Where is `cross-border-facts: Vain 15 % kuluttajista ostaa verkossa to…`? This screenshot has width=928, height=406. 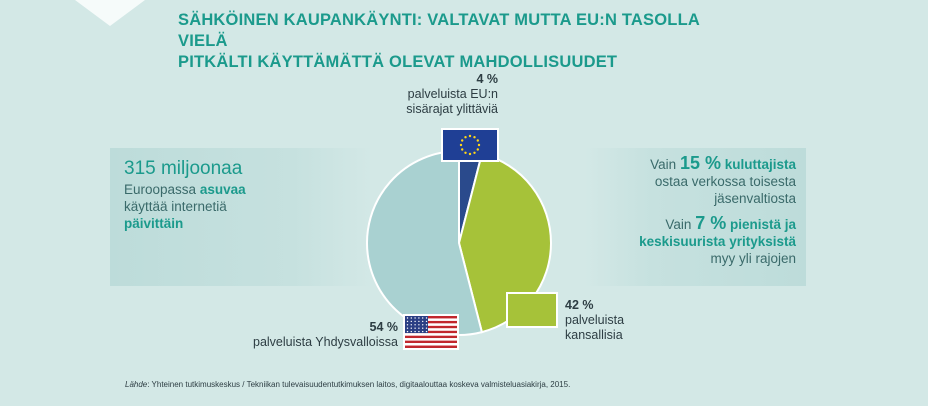 cross-border-facts: Vain 15 % kuluttajista ostaa verkossa to… is located at coordinates (693, 214).